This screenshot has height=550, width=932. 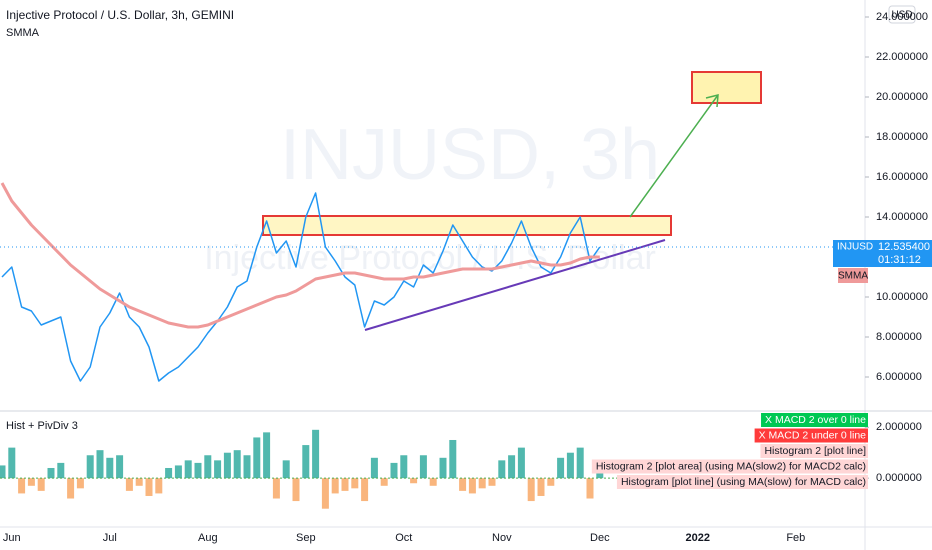 What do you see at coordinates (306, 538) in the screenshot?
I see `x-tick-label: Sep` at bounding box center [306, 538].